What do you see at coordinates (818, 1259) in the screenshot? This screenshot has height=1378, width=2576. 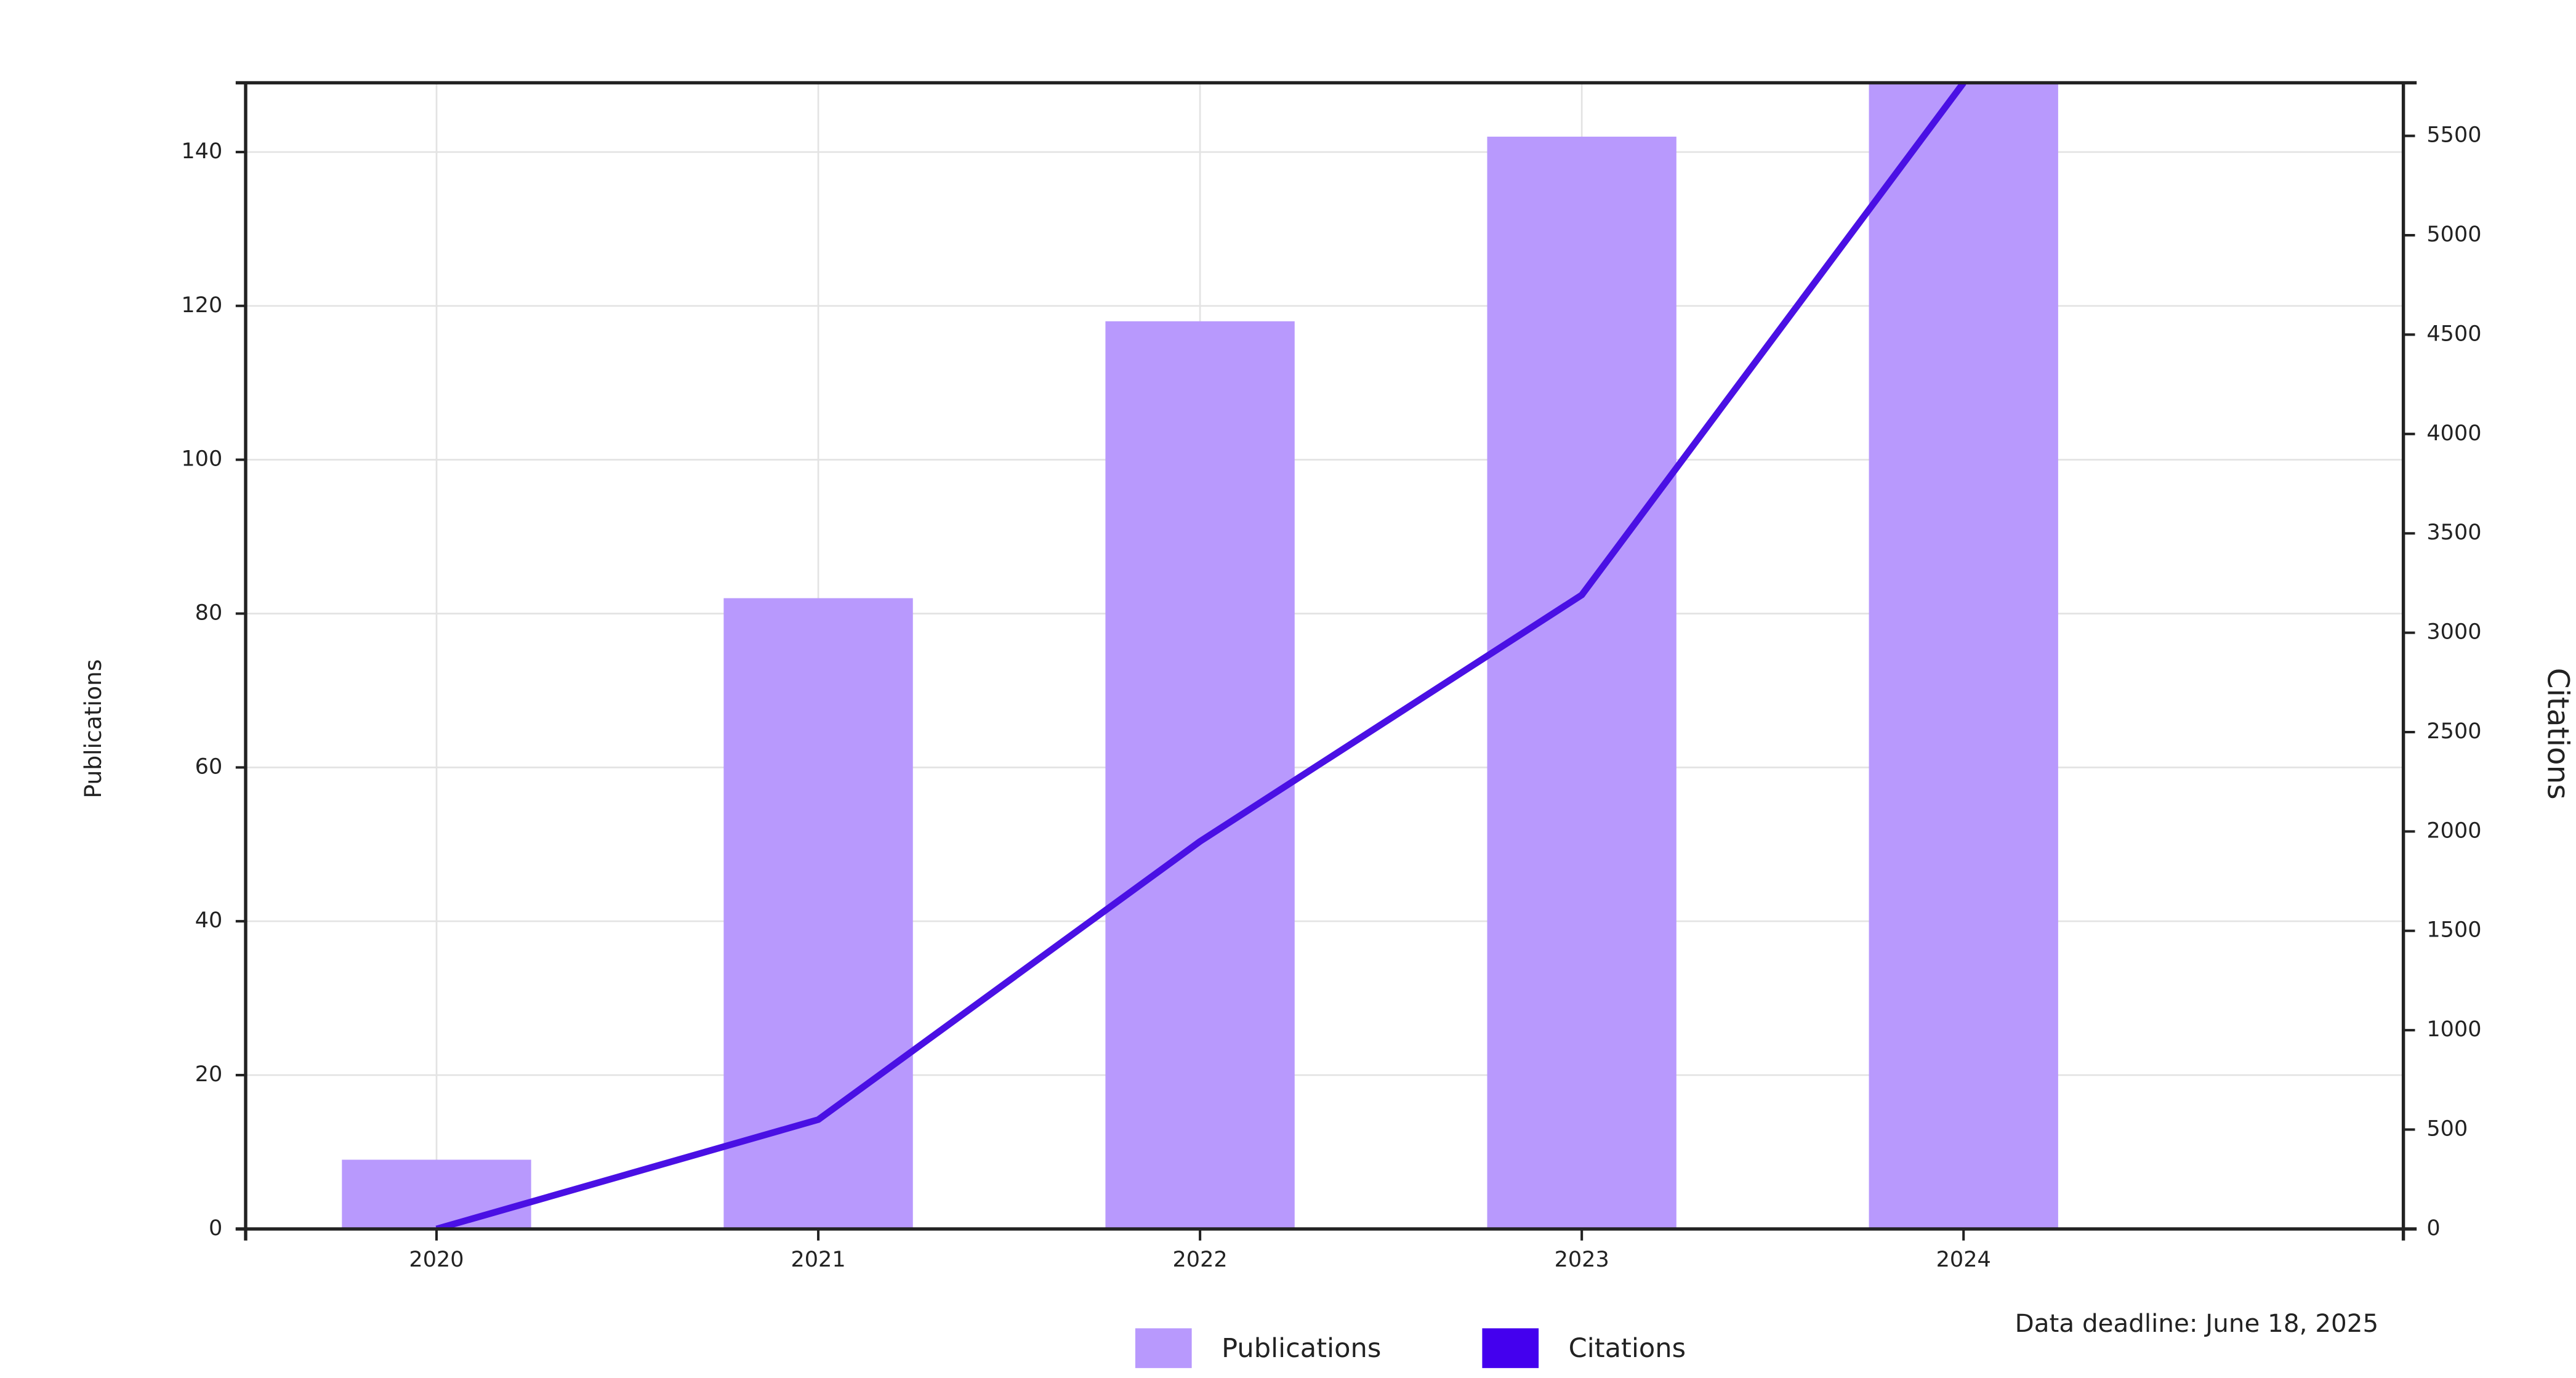 I see `x-tick-label: 2021` at bounding box center [818, 1259].